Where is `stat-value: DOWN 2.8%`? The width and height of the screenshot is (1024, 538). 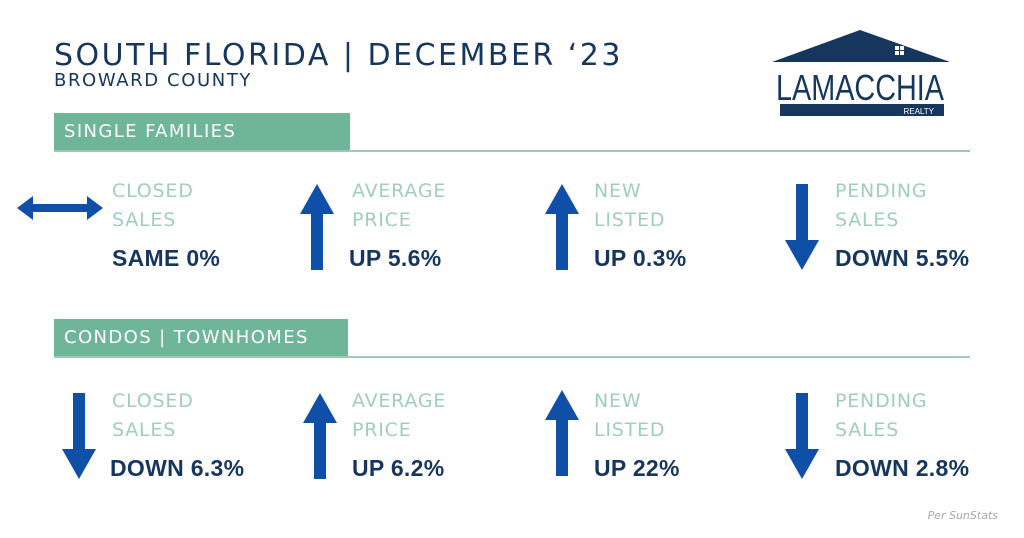
stat-value: DOWN 2.8% is located at coordinates (902, 468).